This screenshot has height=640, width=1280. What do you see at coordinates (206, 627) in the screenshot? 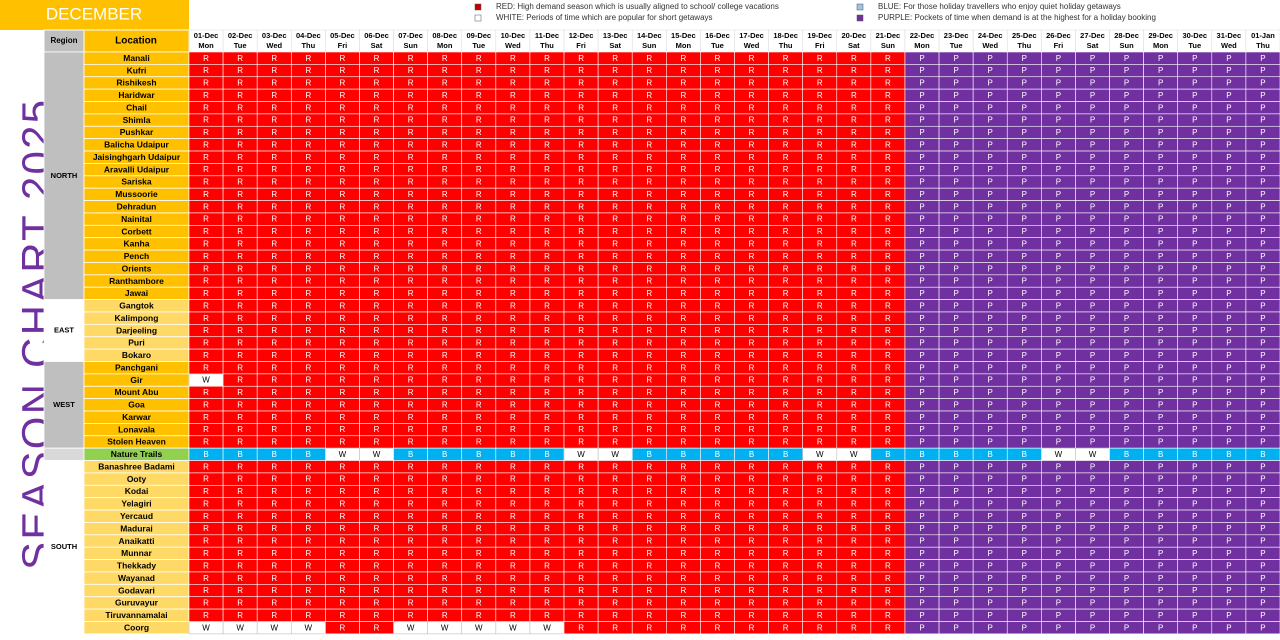
I see `season-code: W` at bounding box center [206, 627].